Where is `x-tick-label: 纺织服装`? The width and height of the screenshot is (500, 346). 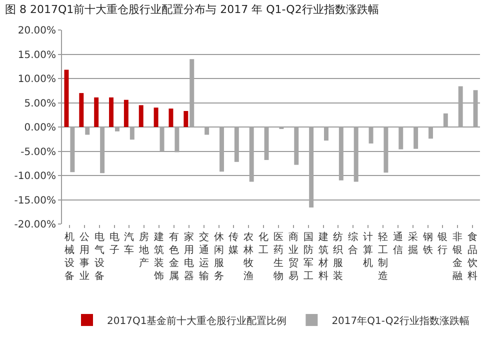 x-tick-label: 纺织服装 is located at coordinates (338, 256).